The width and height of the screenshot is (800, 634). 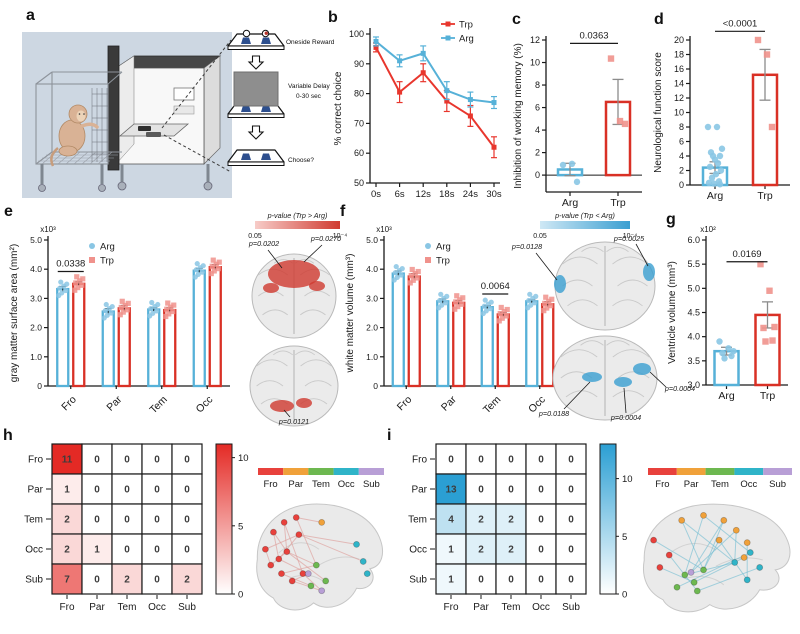 I want to click on svg-text: p=0.0025, so click(x=629, y=238).